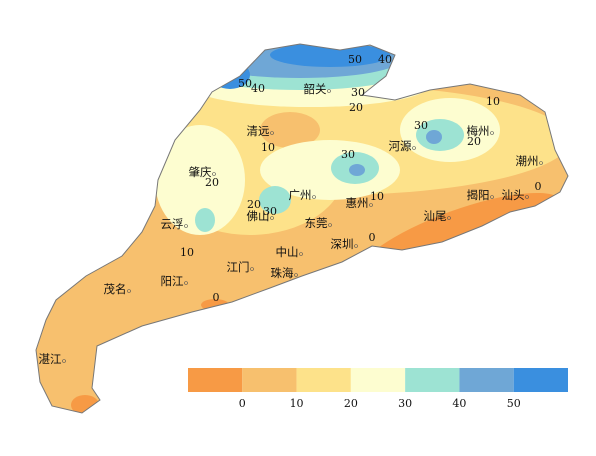 The height and width of the screenshot is (456, 596). What do you see at coordinates (316, 223) in the screenshot?
I see `city-label: 东莞` at bounding box center [316, 223].